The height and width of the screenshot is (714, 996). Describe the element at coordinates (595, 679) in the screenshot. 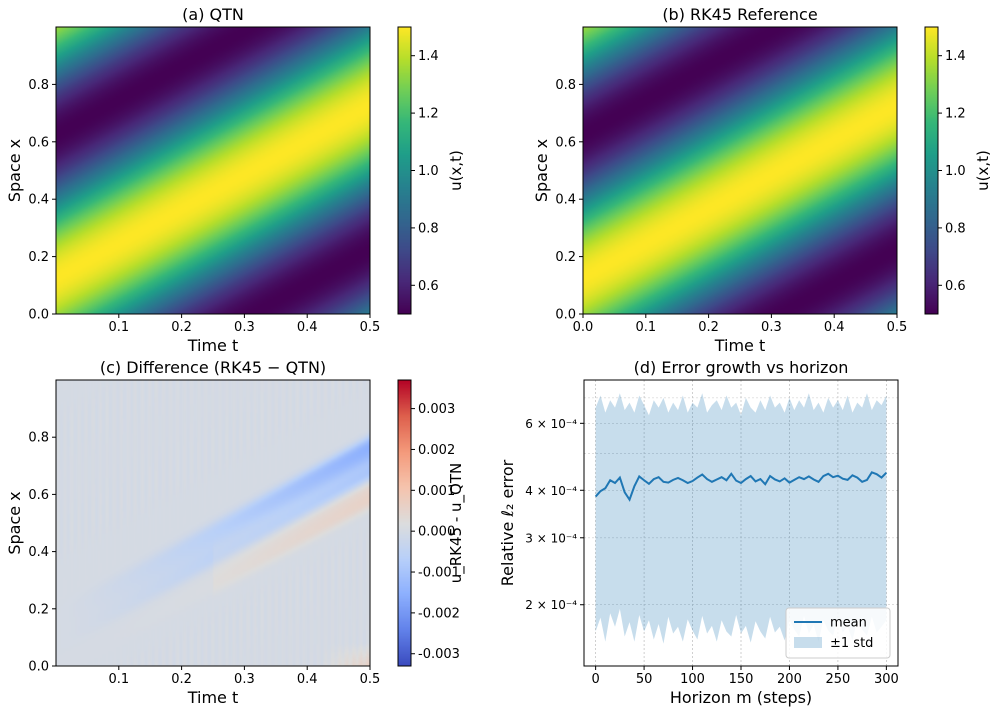

I see `panel-d-xtick-label-0: 0` at that location.